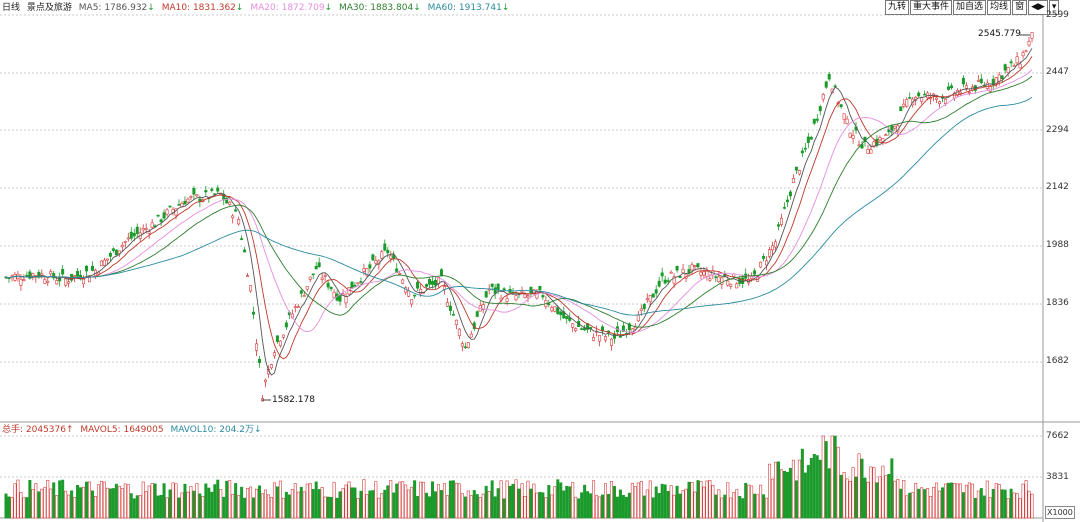 The image size is (1080, 522). I want to click on ma5-down-arrow-icon: ↓, so click(151, 8).